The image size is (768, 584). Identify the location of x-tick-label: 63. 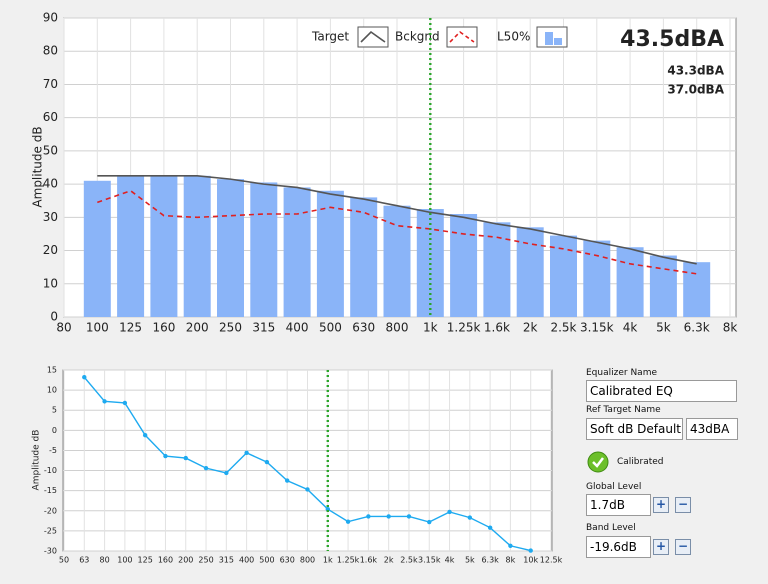
(84, 560).